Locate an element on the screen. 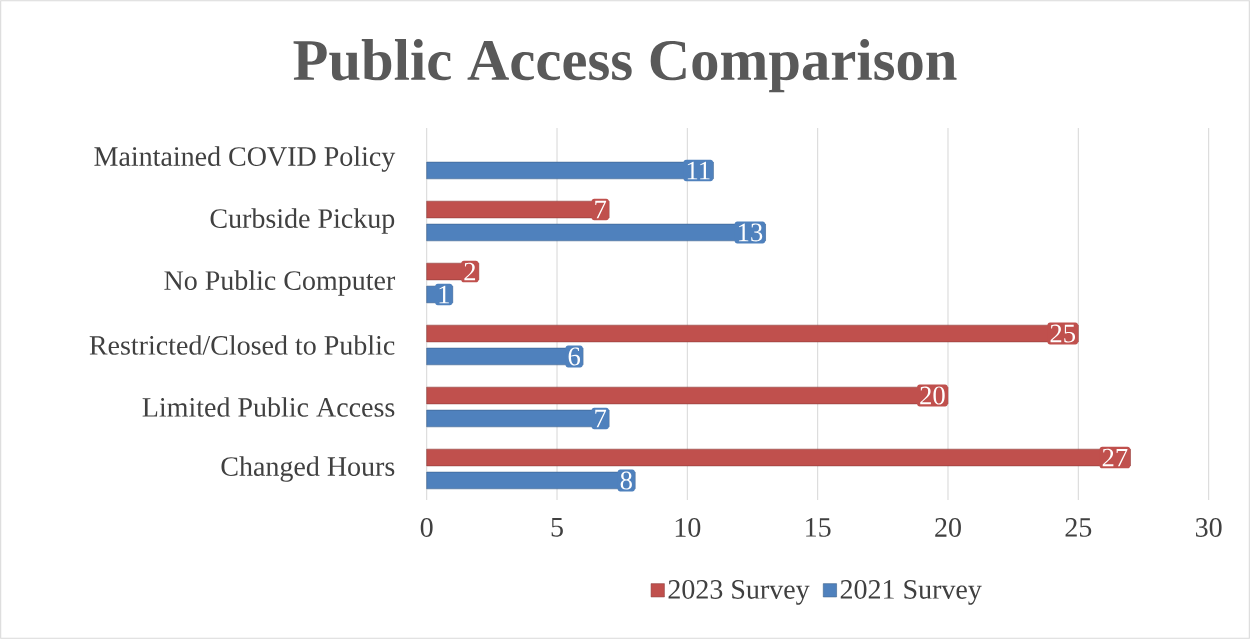 This screenshot has height=639, width=1250. x-tick-label: 10 is located at coordinates (688, 527).